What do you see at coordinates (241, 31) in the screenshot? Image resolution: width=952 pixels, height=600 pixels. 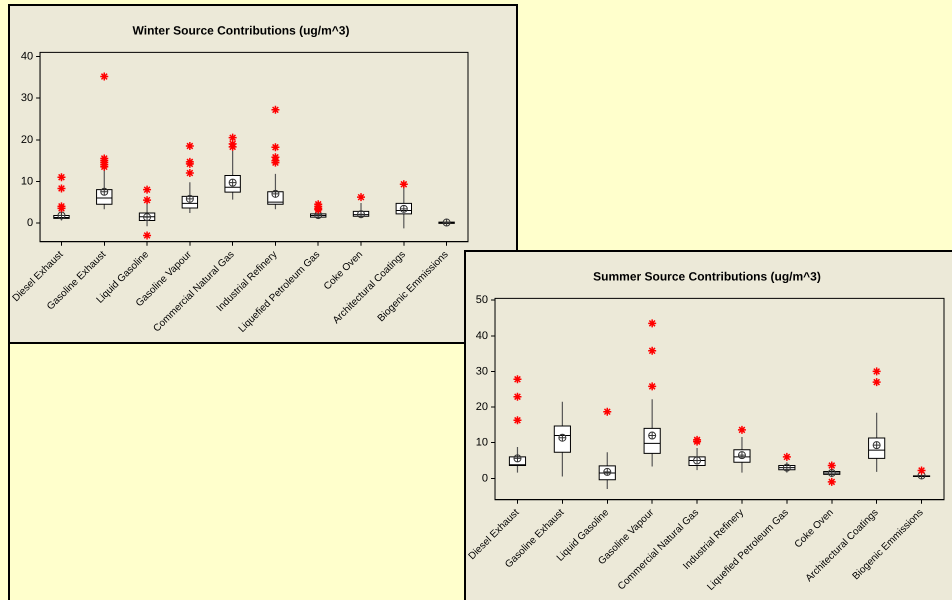 I see `chart-title: Winter Source Contributions (ug/m^3)` at bounding box center [241, 31].